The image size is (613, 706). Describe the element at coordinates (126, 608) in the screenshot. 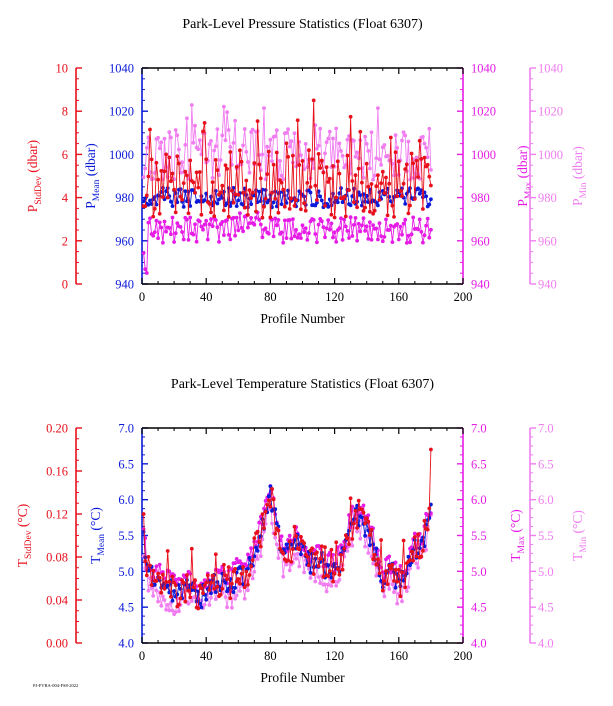

I see `y-tick-label-mean: 4.5` at that location.